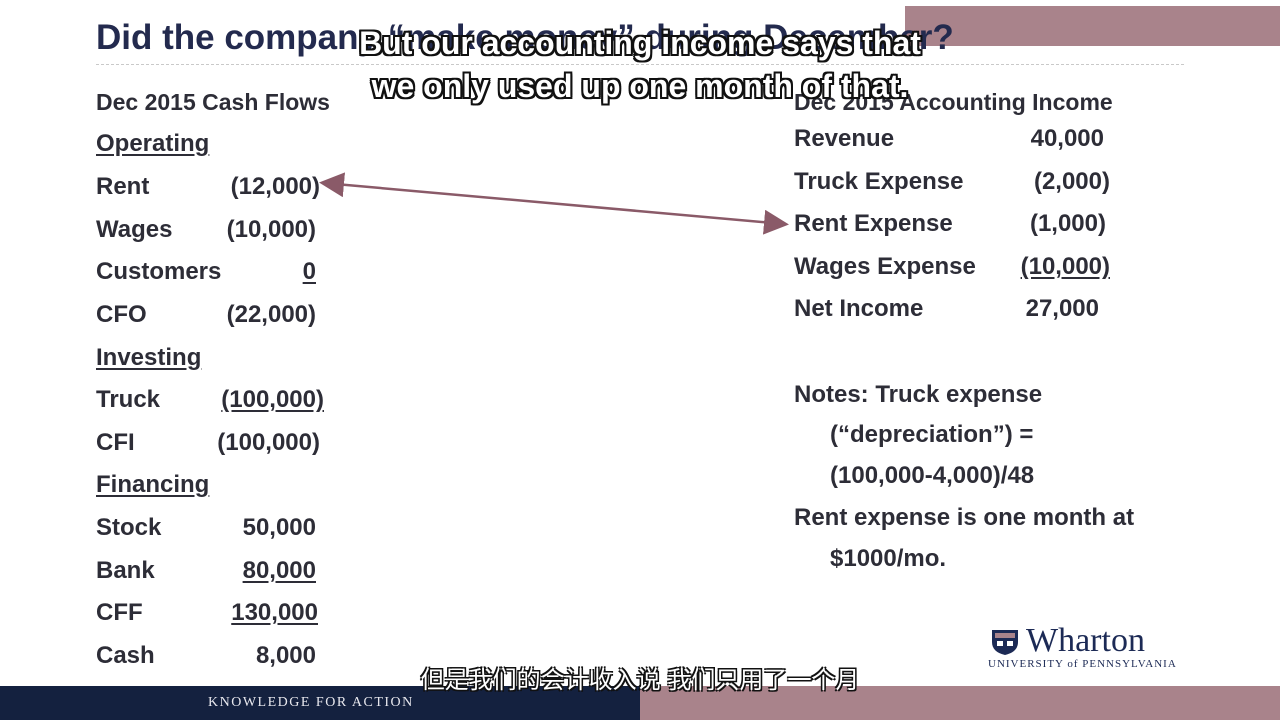 The height and width of the screenshot is (720, 1280). What do you see at coordinates (159, 271) in the screenshot?
I see `customers-label: Customers` at bounding box center [159, 271].